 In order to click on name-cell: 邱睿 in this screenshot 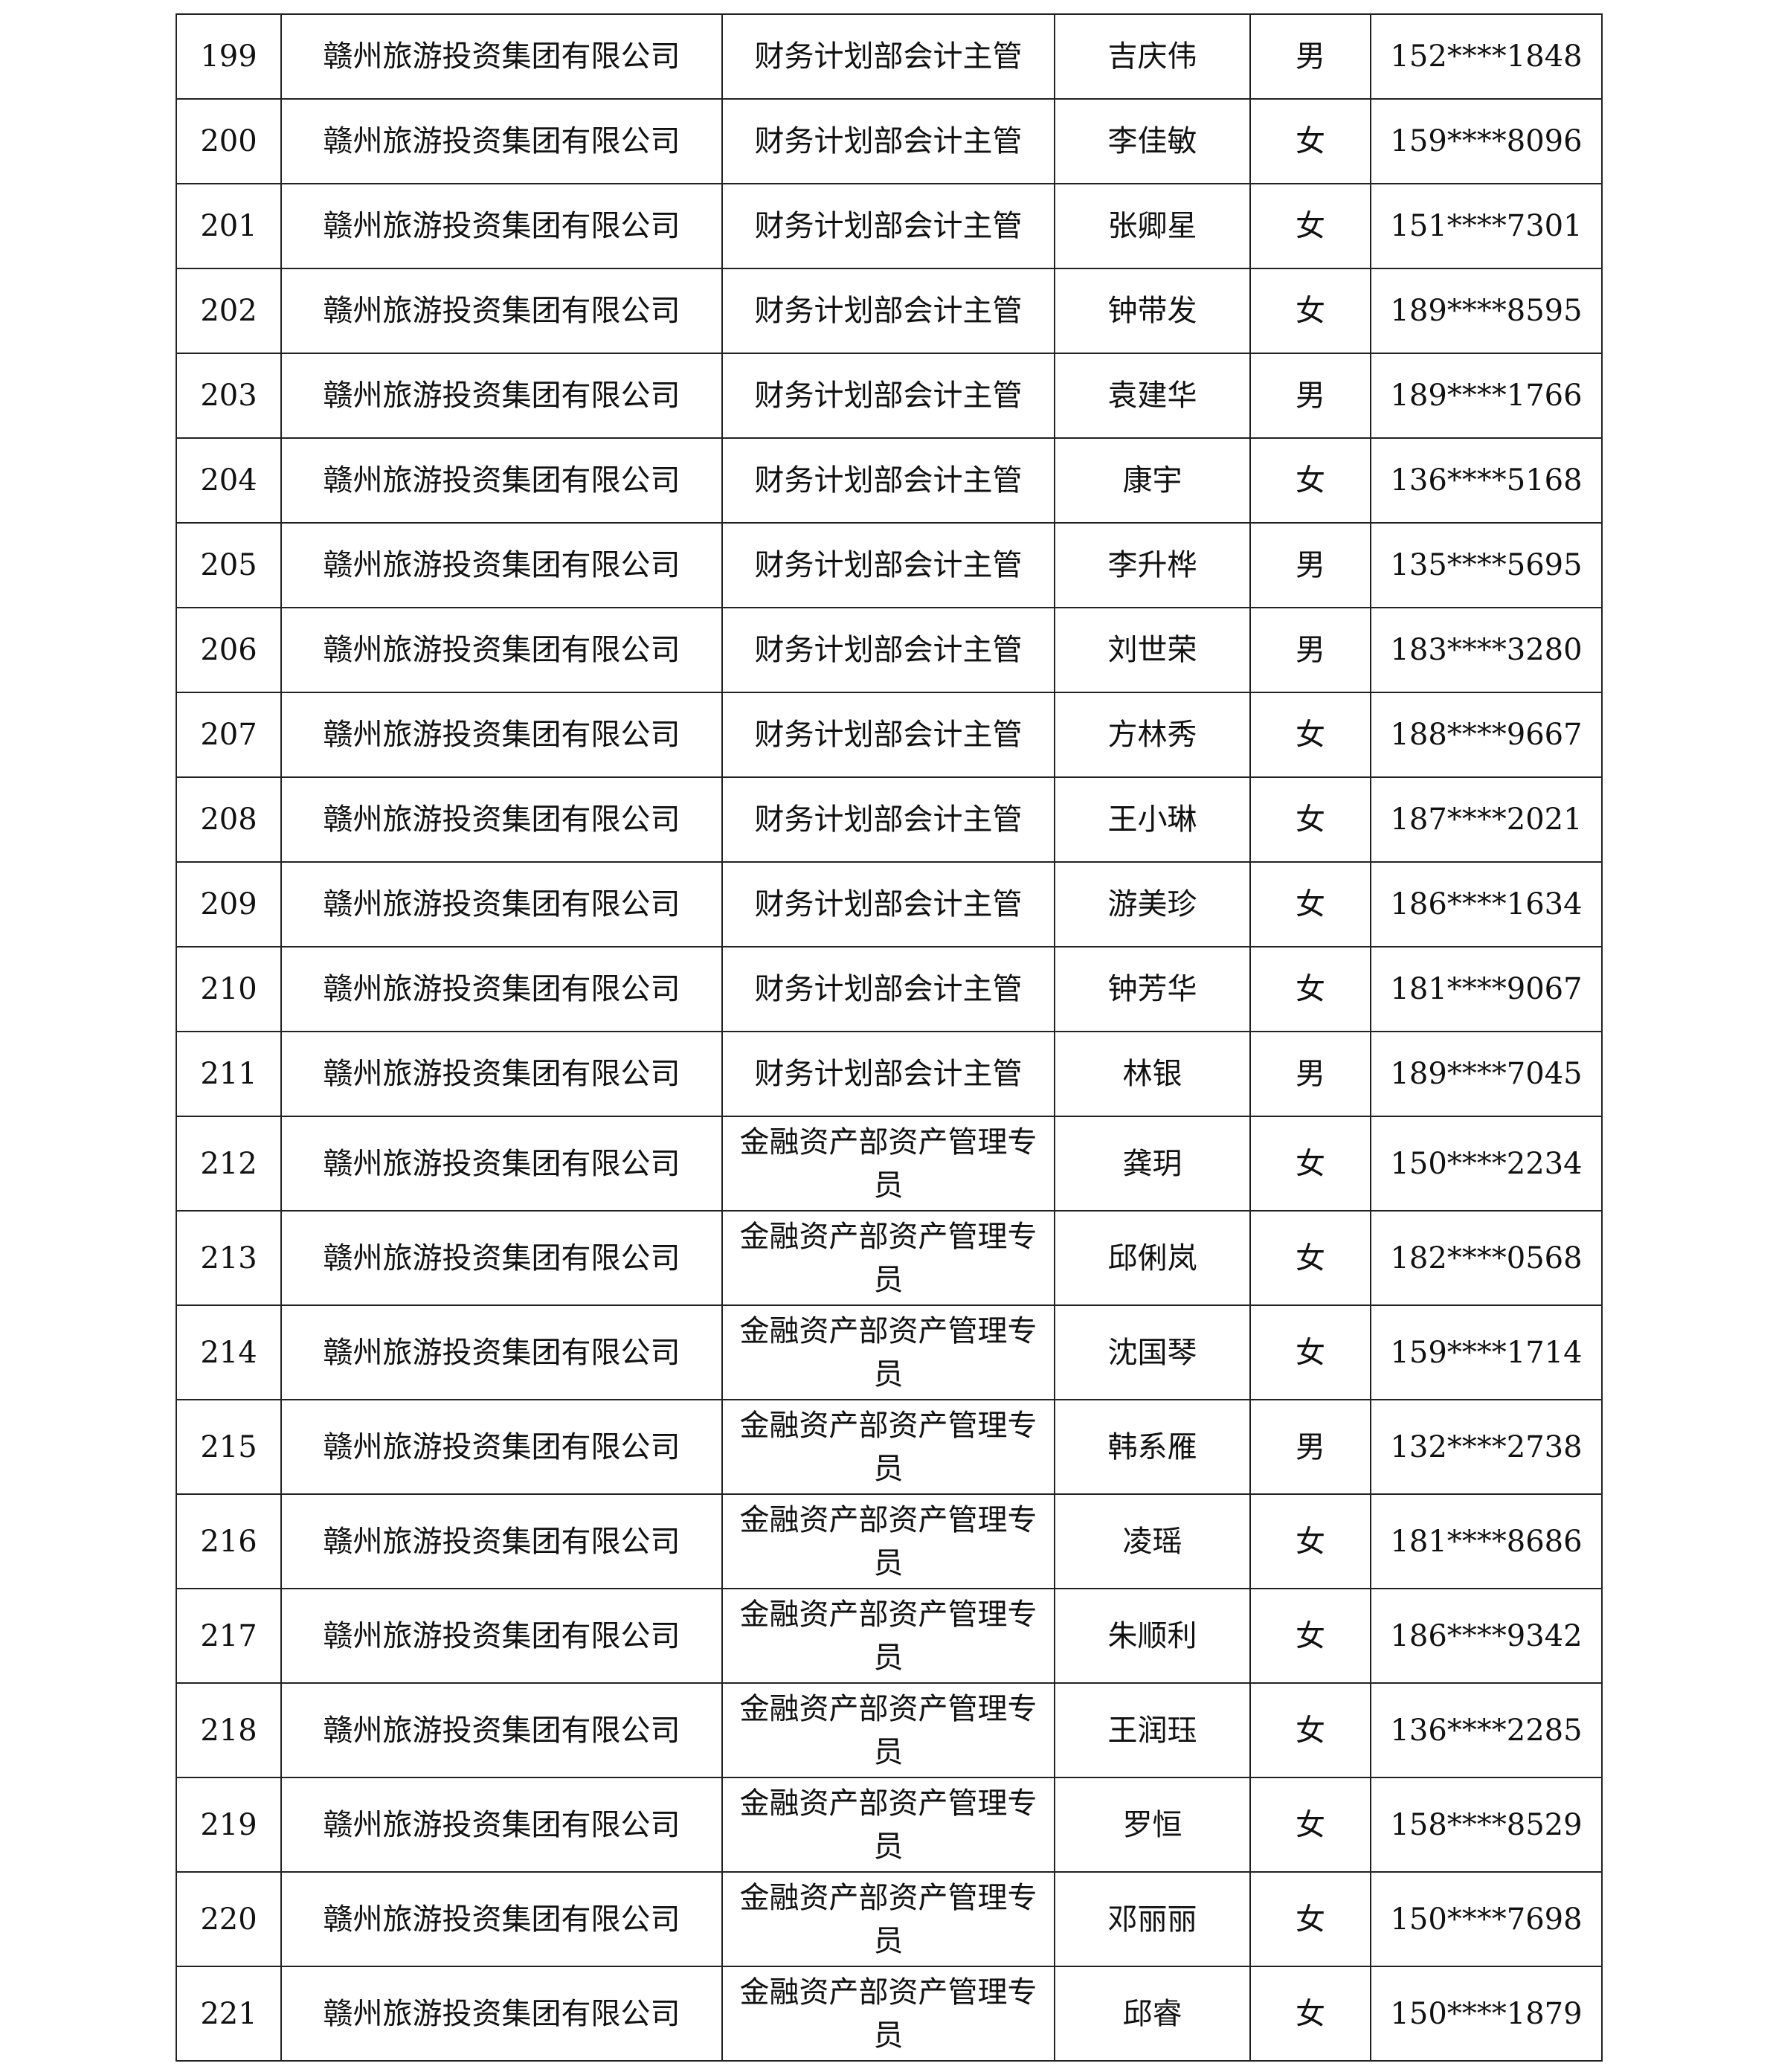, I will do `click(1152, 2014)`.